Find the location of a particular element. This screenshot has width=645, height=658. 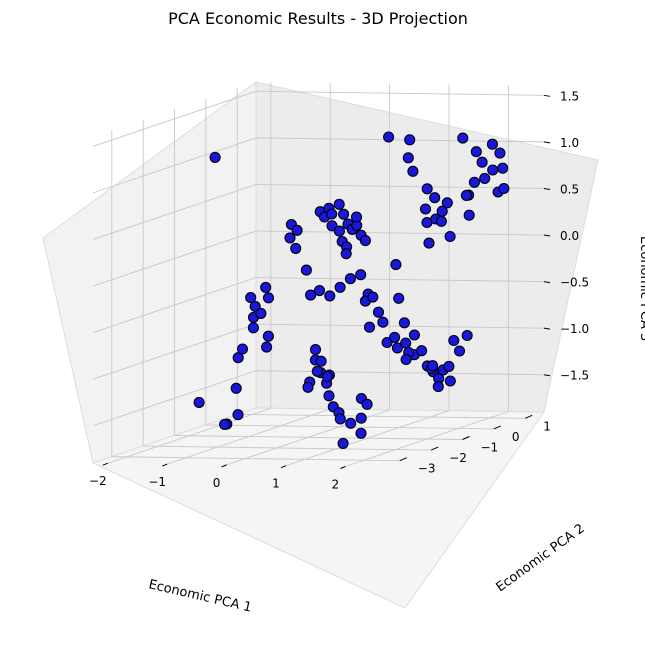

x-tick-label: −1 is located at coordinates (157, 482).